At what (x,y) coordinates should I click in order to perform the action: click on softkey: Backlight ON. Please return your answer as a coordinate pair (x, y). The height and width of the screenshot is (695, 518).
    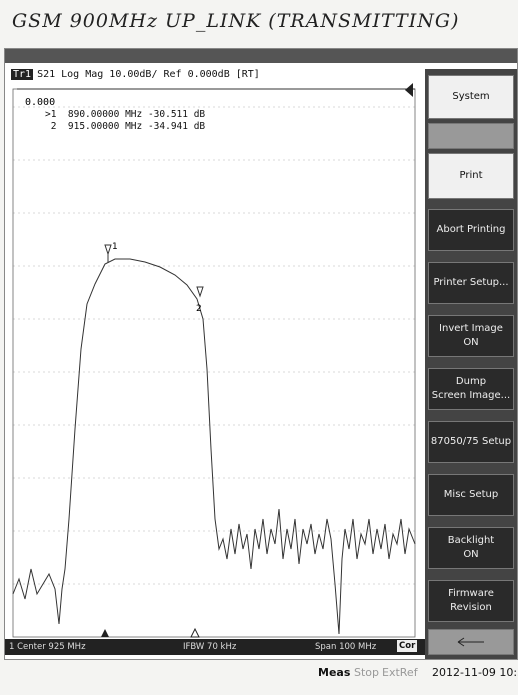
    Looking at the image, I should click on (471, 548).